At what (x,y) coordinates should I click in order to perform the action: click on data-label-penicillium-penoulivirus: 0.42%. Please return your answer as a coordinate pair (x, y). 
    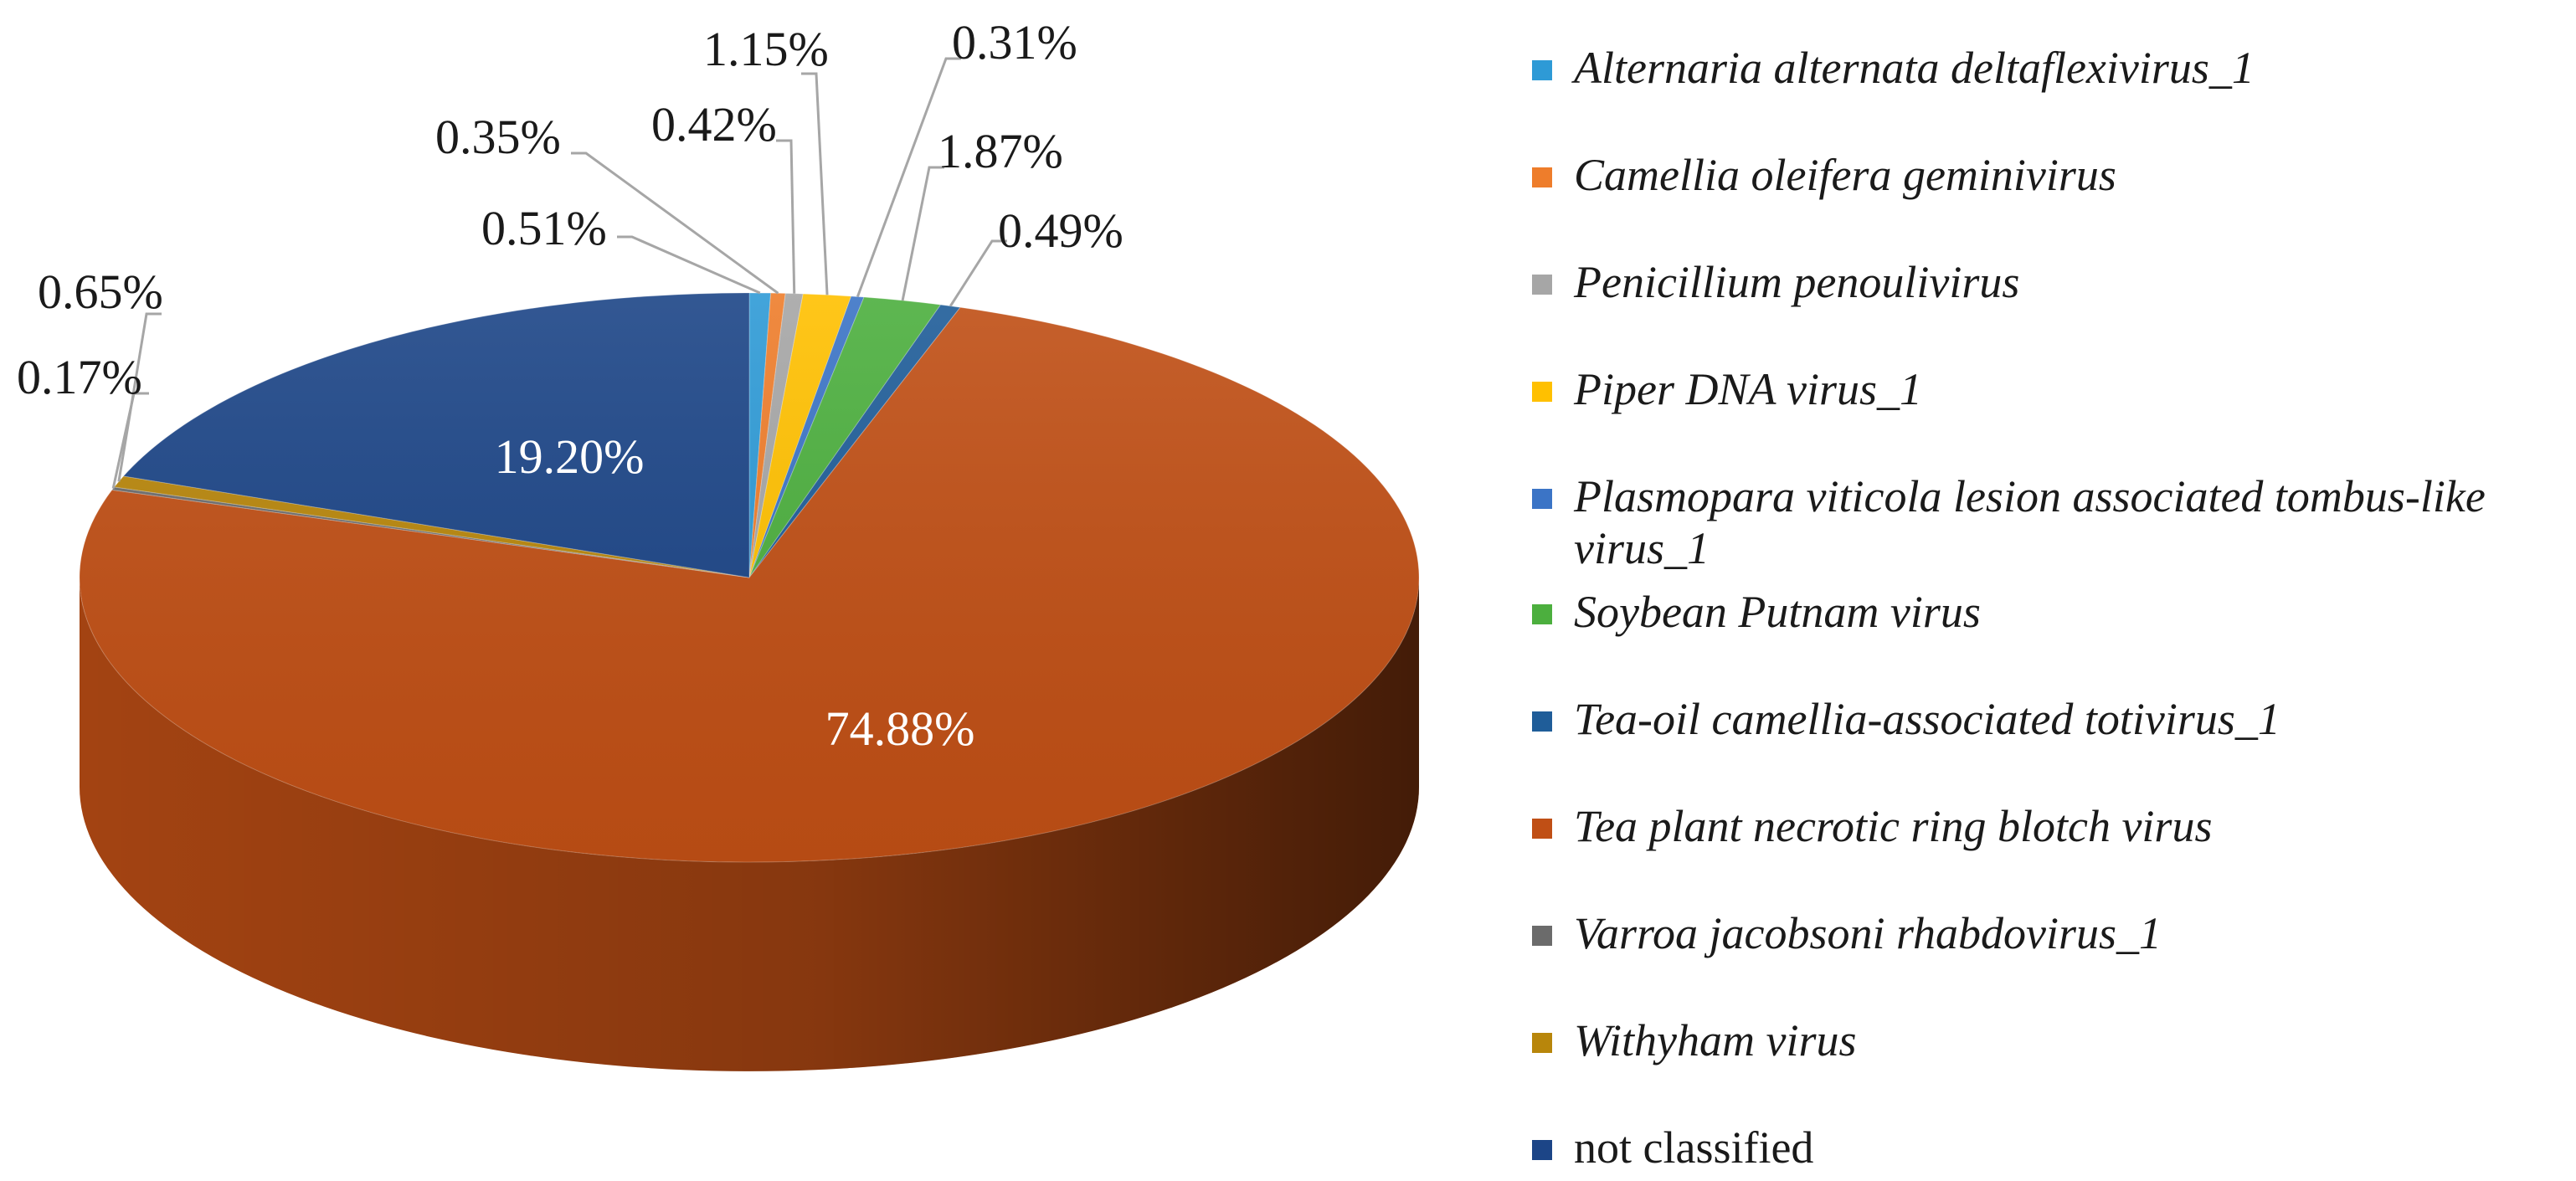
    Looking at the image, I should click on (714, 124).